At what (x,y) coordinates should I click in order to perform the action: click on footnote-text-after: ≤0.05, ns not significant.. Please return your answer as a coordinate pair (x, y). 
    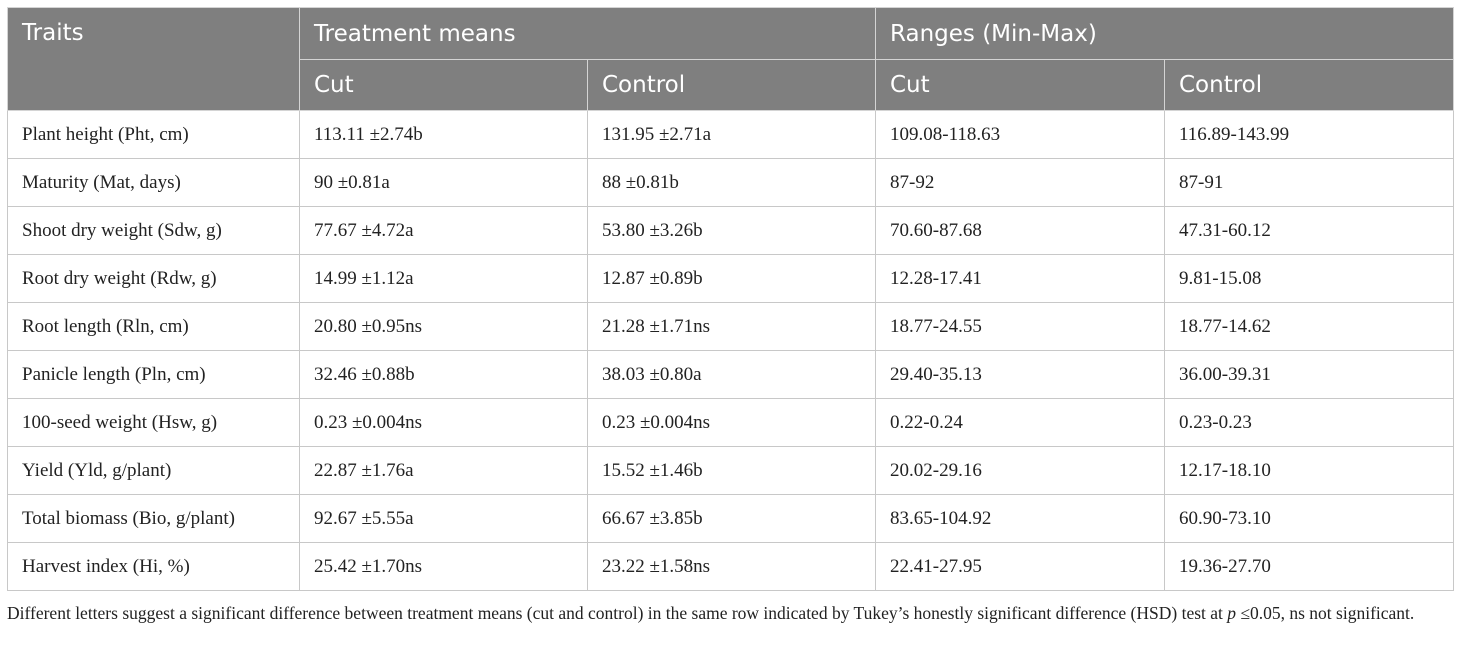
    Looking at the image, I should click on (1325, 613).